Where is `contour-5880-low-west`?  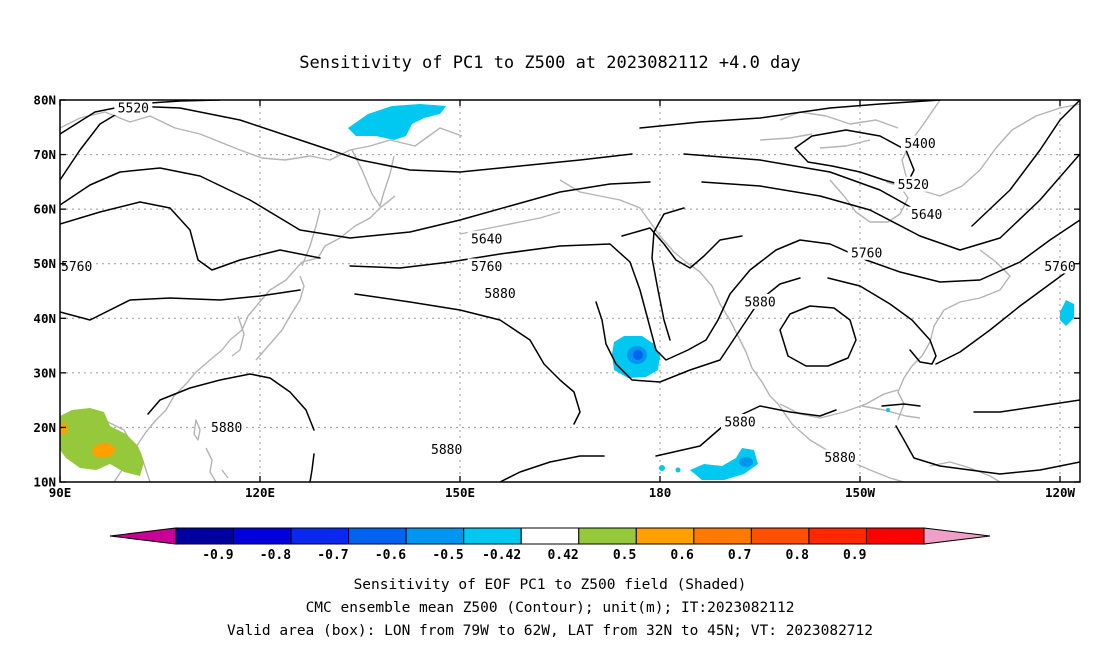 contour-5880-low-west is located at coordinates (231, 427).